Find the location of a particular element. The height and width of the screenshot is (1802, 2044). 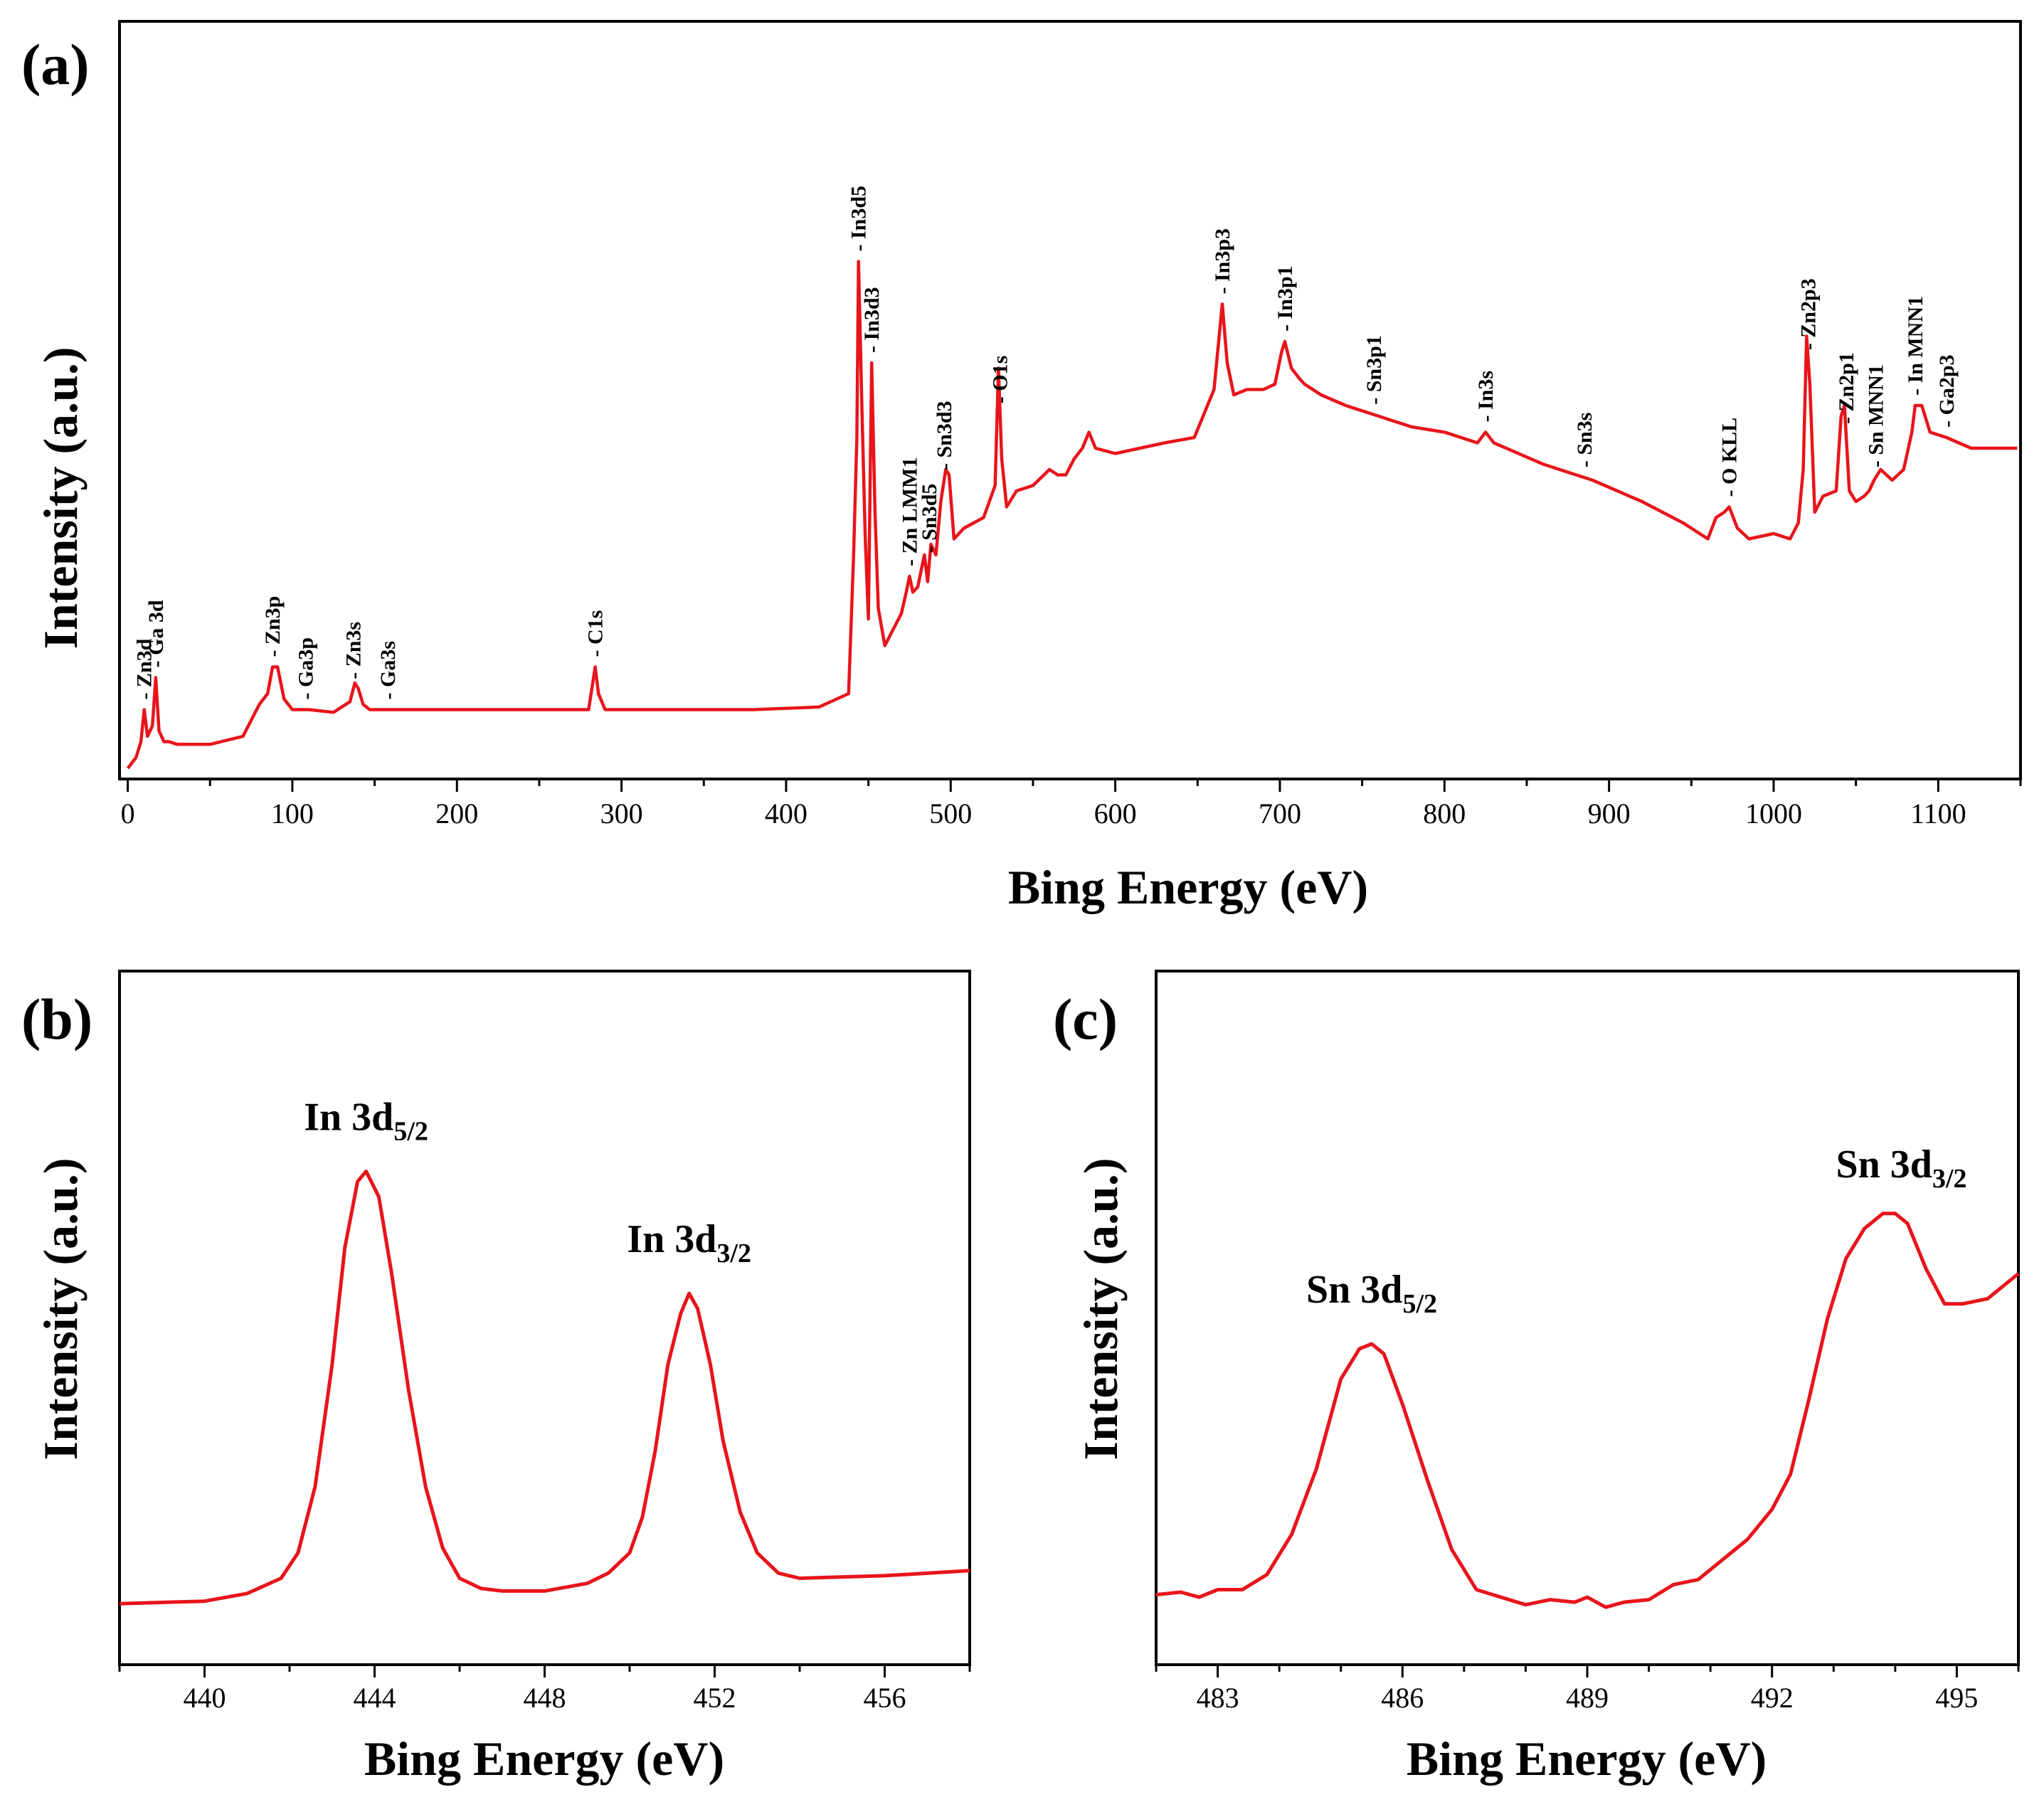

peak-label: - Zn LMM1 is located at coordinates (909, 511).